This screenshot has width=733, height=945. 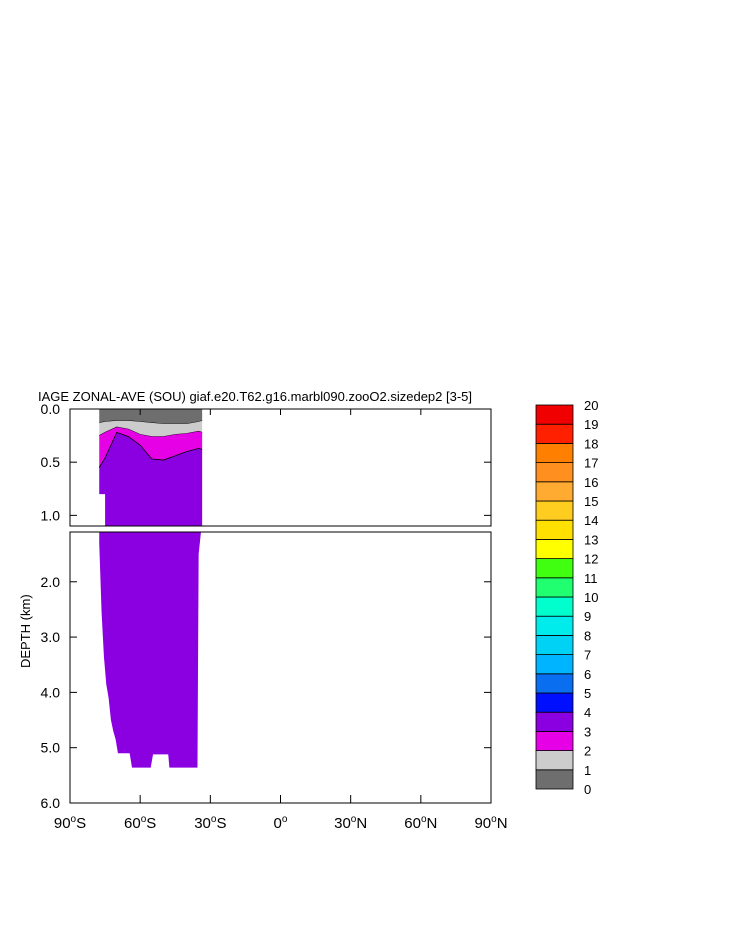 What do you see at coordinates (51, 748) in the screenshot?
I see `lower-ytick-label: 5.0` at bounding box center [51, 748].